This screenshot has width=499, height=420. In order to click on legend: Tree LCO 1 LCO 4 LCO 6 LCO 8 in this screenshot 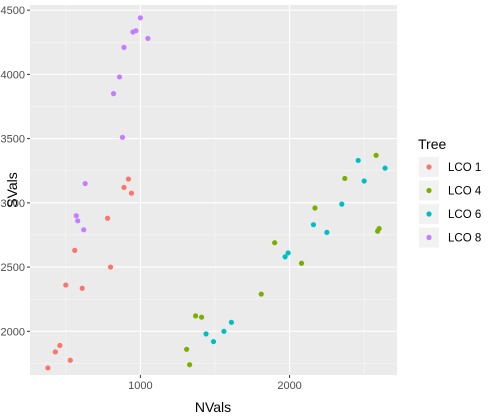, I will do `click(450, 192)`.